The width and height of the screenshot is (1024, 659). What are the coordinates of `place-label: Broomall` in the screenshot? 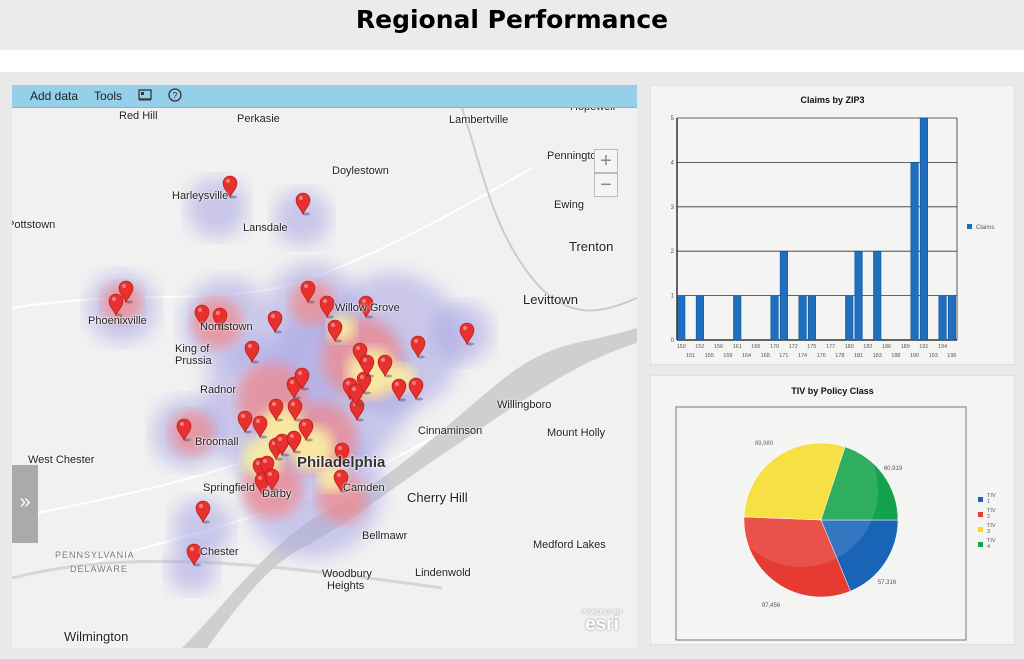 It's located at (217, 442).